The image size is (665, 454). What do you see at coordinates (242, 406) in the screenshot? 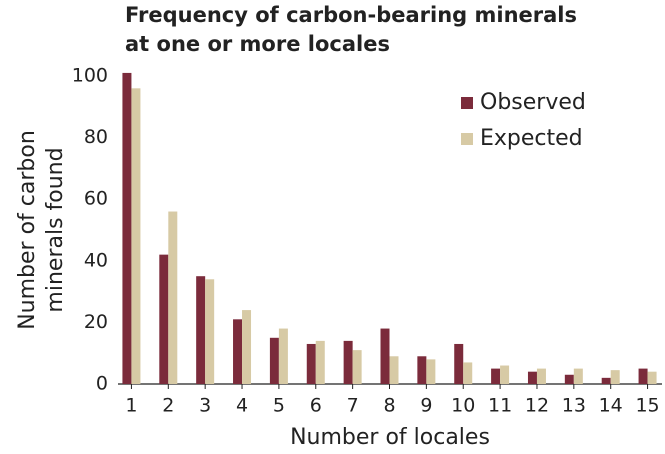
I see `x-tick-label: 4` at bounding box center [242, 406].